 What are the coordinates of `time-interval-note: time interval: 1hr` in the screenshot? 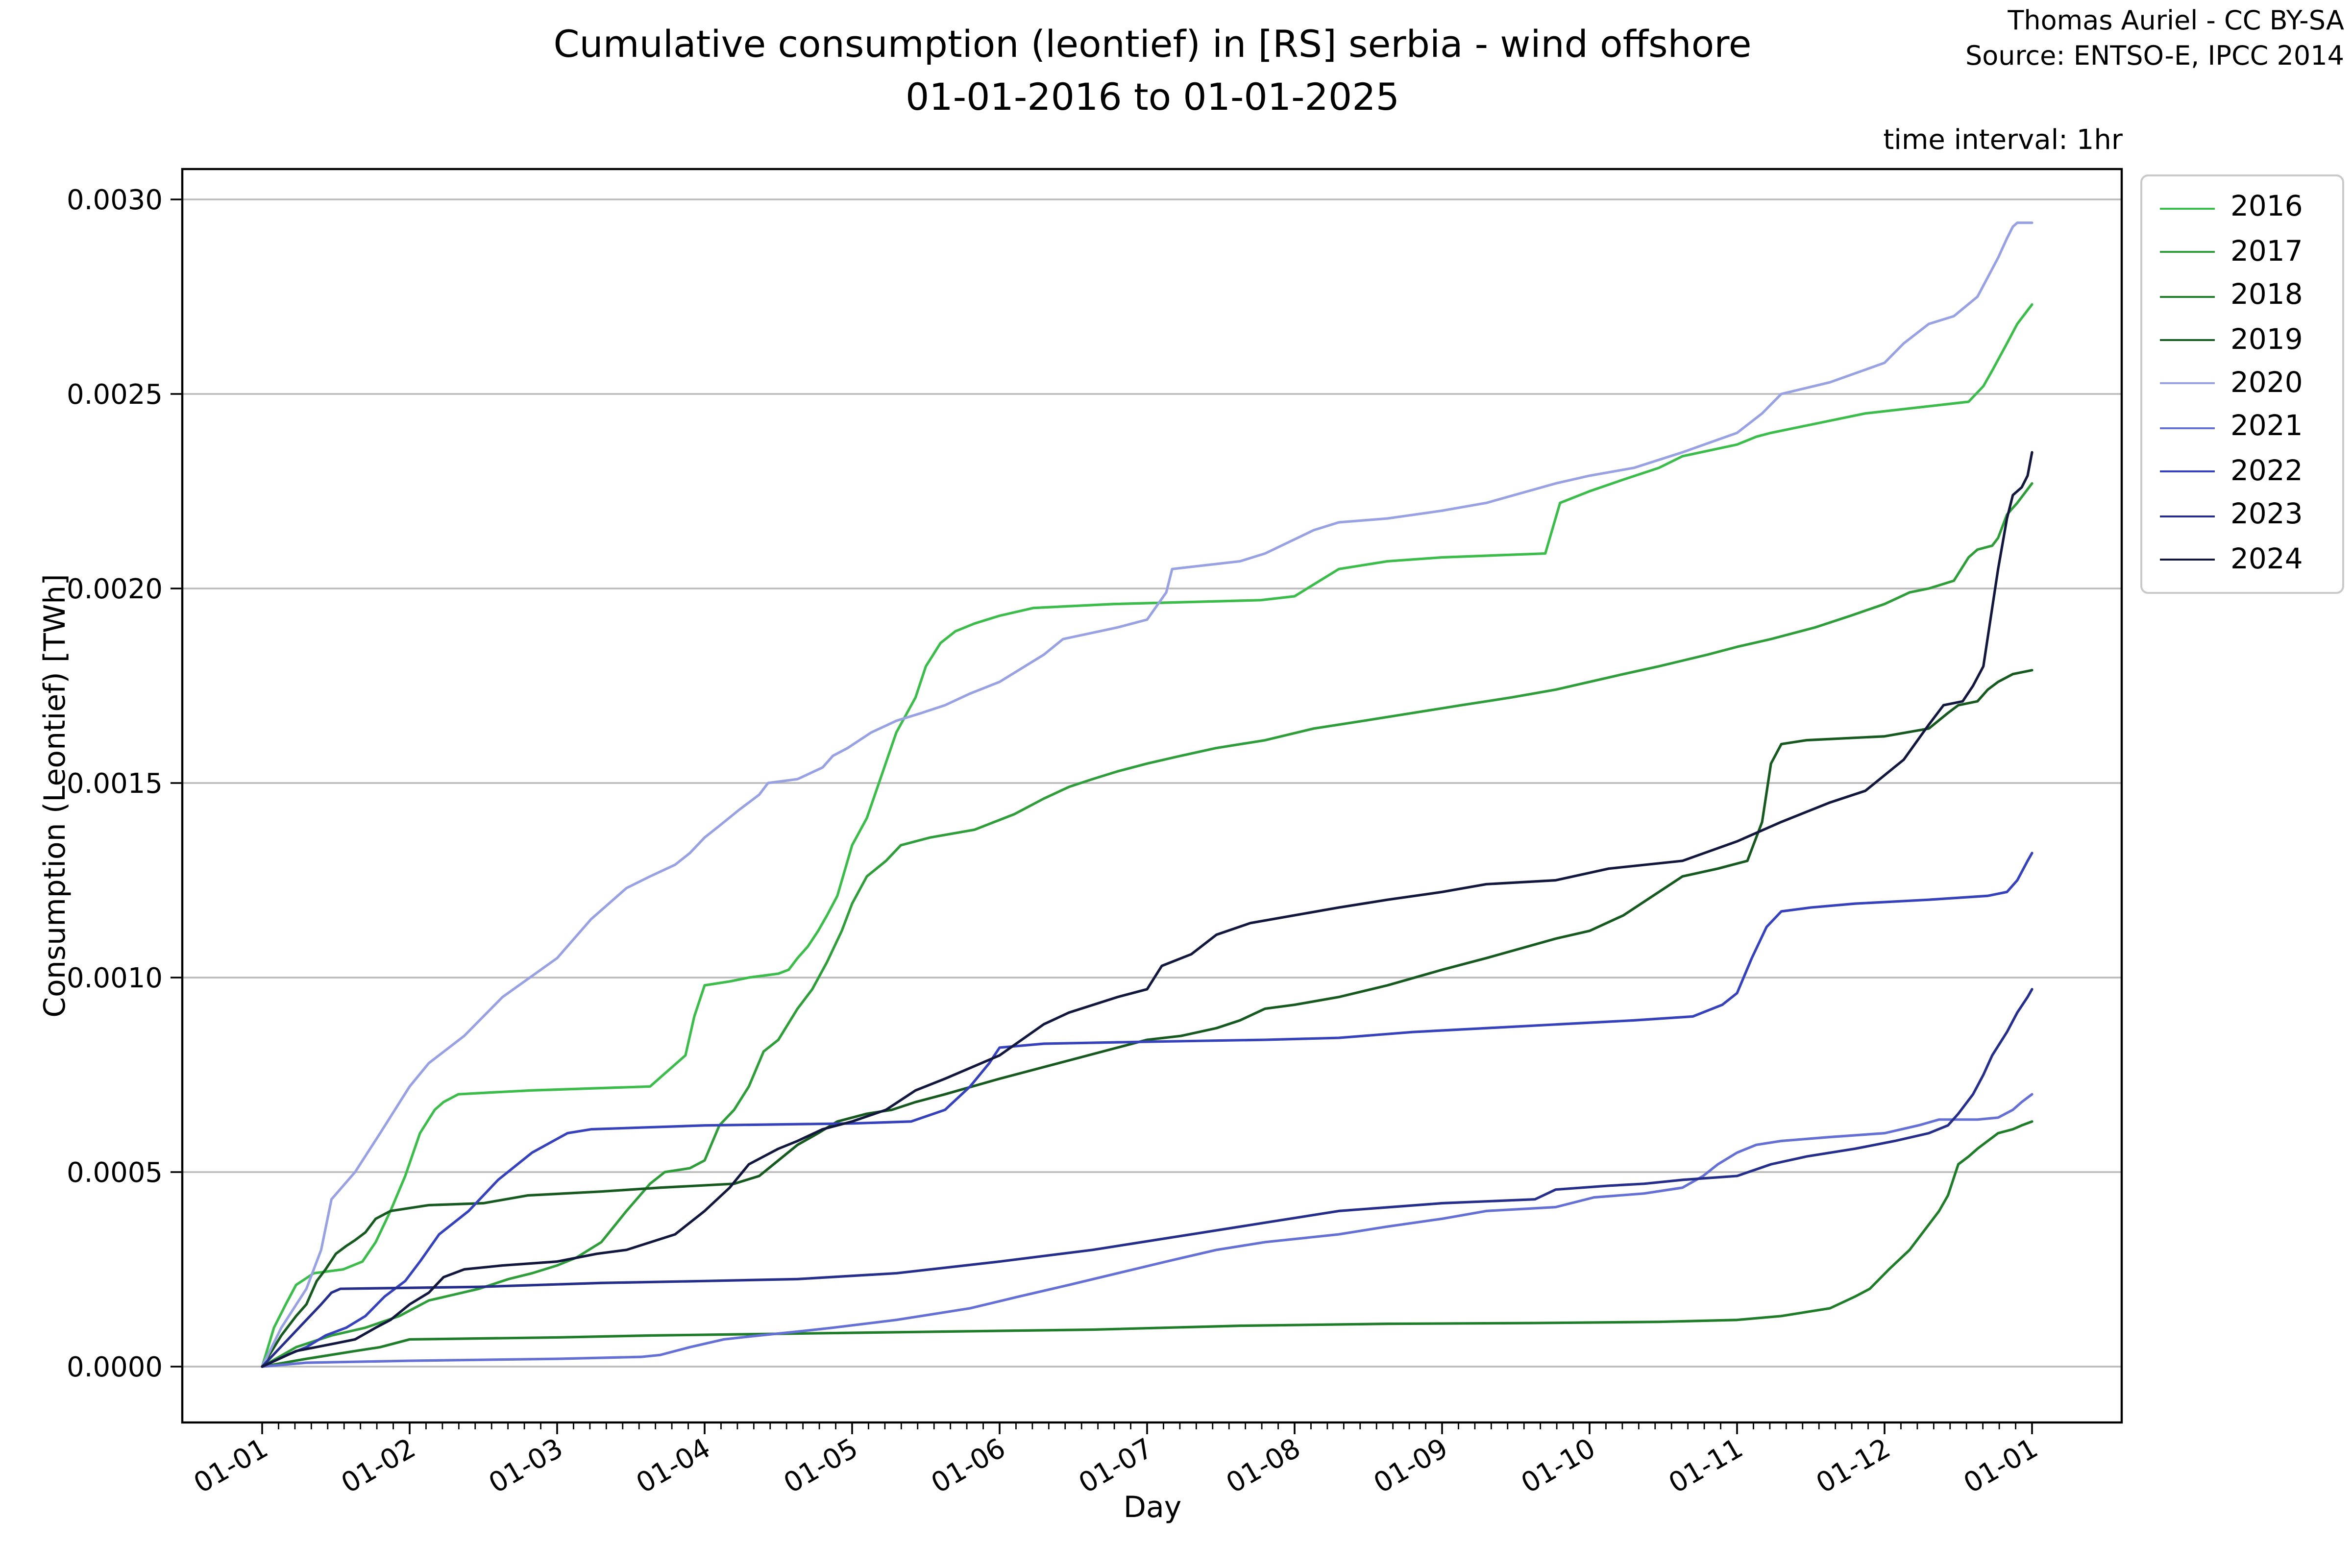 It's located at (2003, 141).